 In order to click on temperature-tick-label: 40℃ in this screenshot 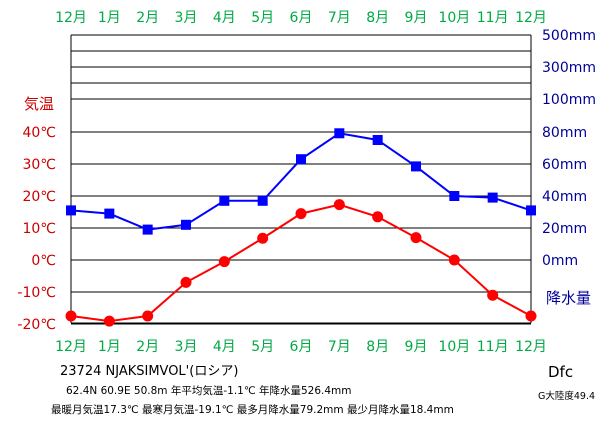, I will do `click(39, 133)`.